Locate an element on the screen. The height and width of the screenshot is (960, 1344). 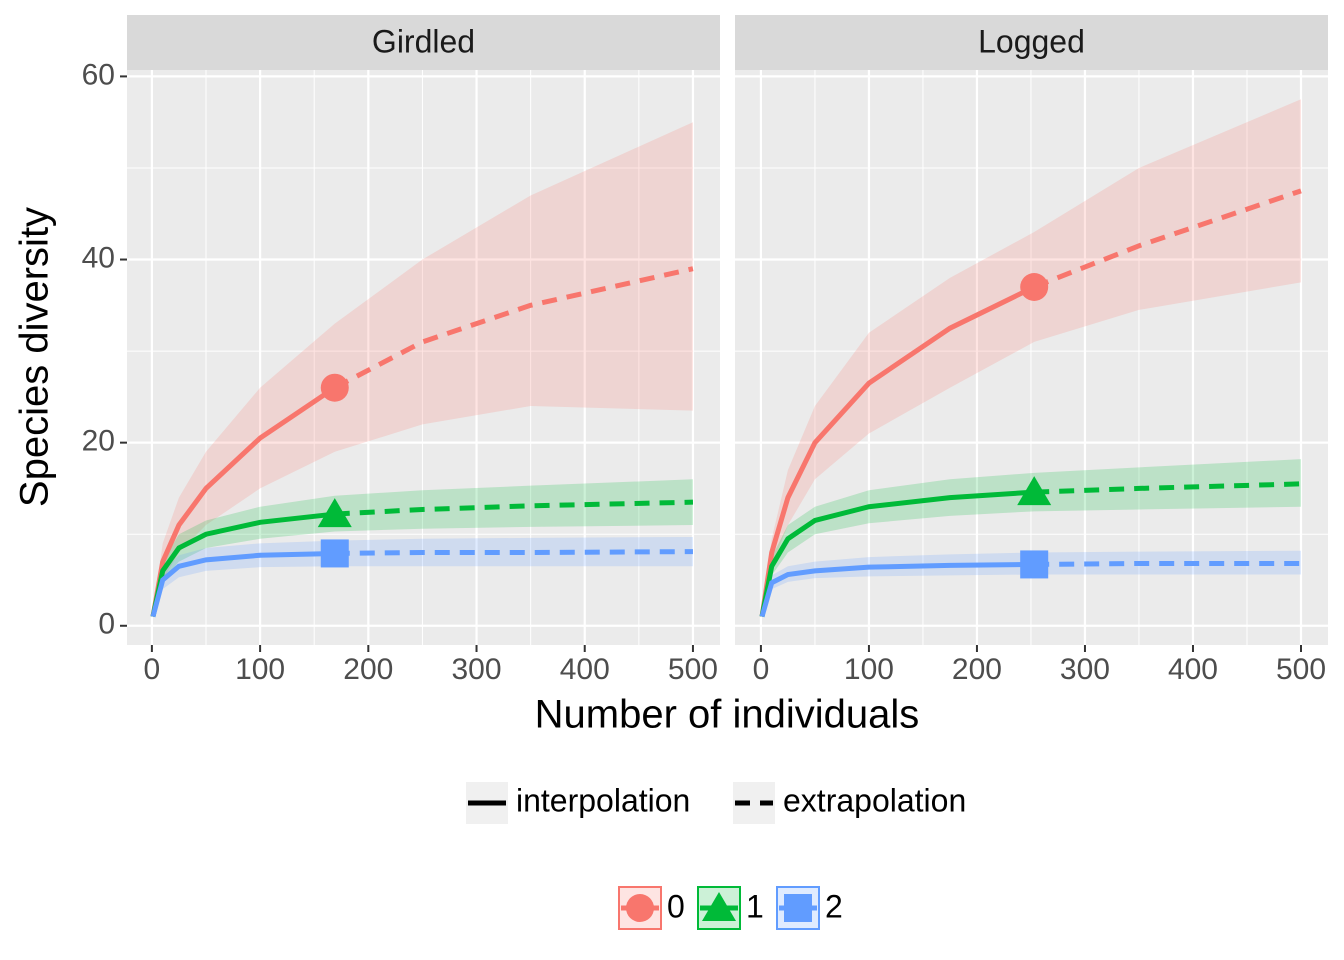
legend-label: interpolation is located at coordinates (603, 800).